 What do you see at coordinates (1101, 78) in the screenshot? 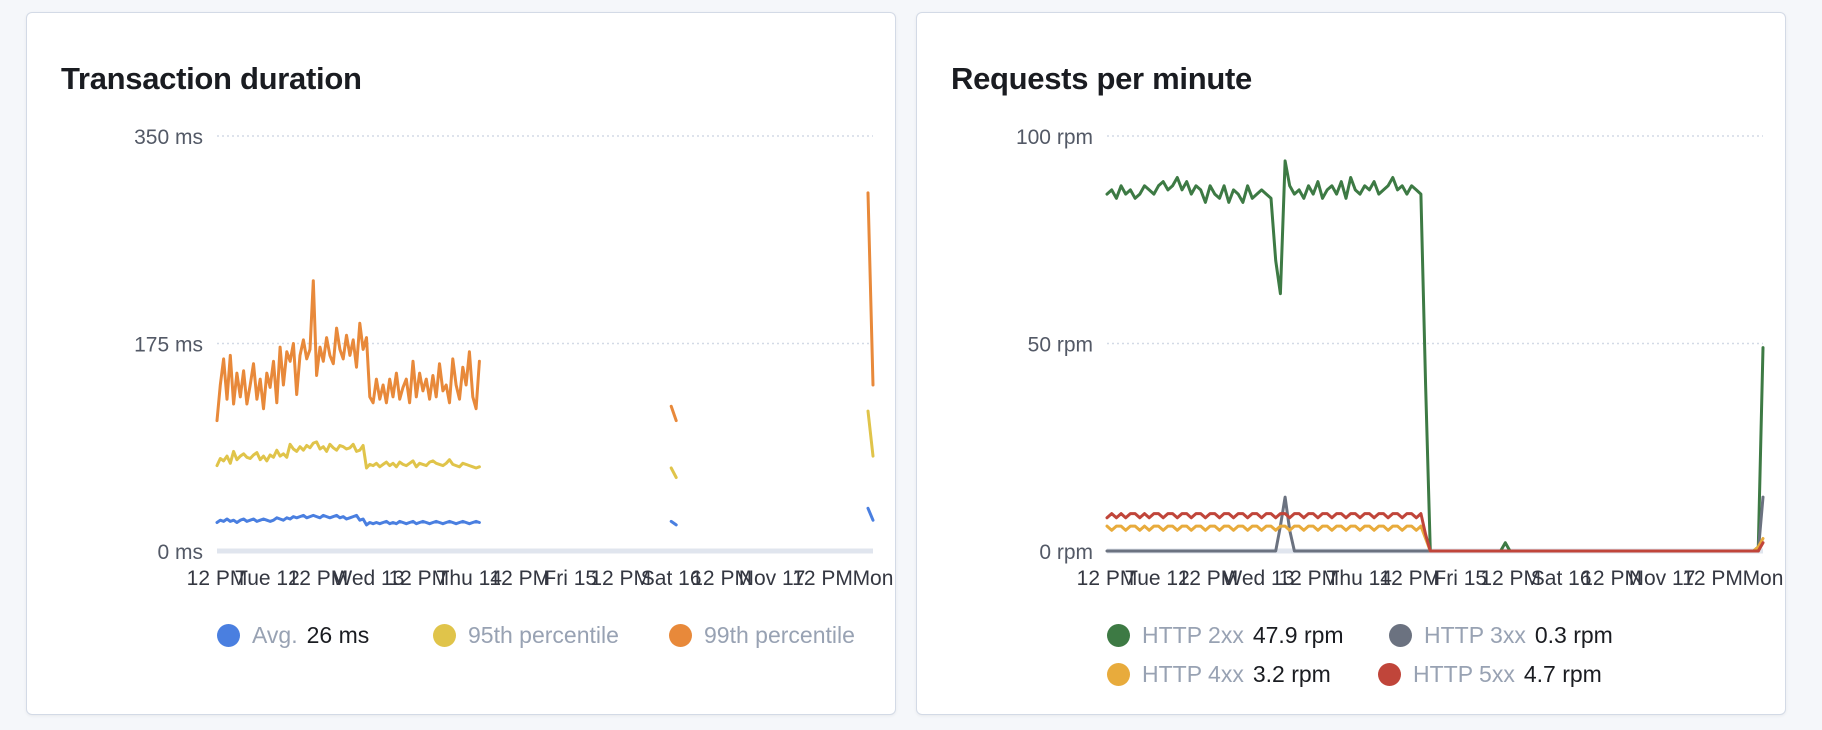
I see `panel-title: Requests per minute` at bounding box center [1101, 78].